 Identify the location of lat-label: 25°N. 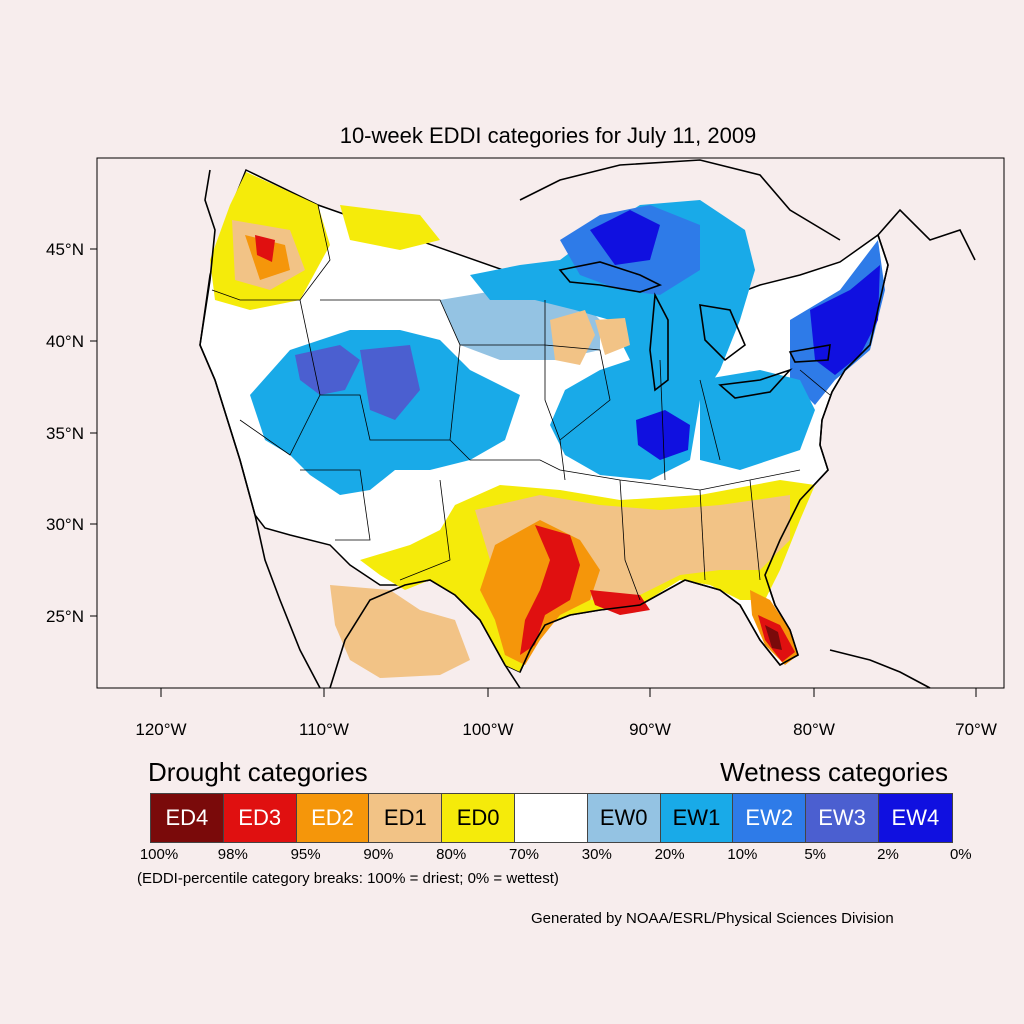
(65, 616).